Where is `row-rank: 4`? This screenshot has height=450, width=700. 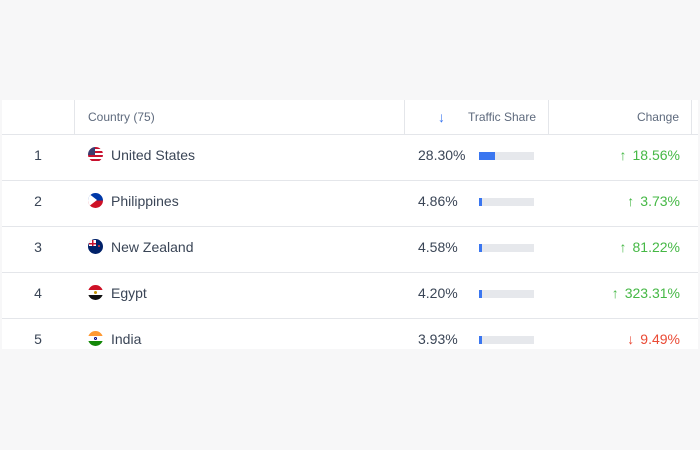 row-rank: 4 is located at coordinates (38, 293).